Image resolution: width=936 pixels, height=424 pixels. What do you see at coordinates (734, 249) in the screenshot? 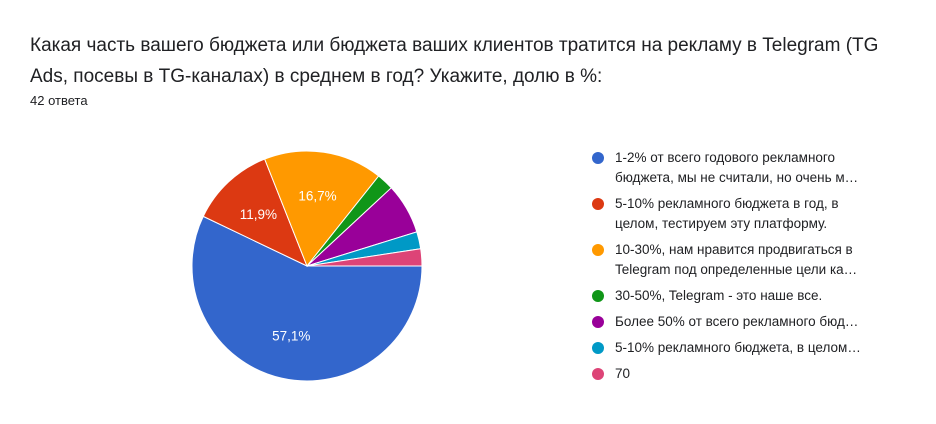
I see `legend-label-line: 10-30%, нам нравится продвигаться в` at bounding box center [734, 249].